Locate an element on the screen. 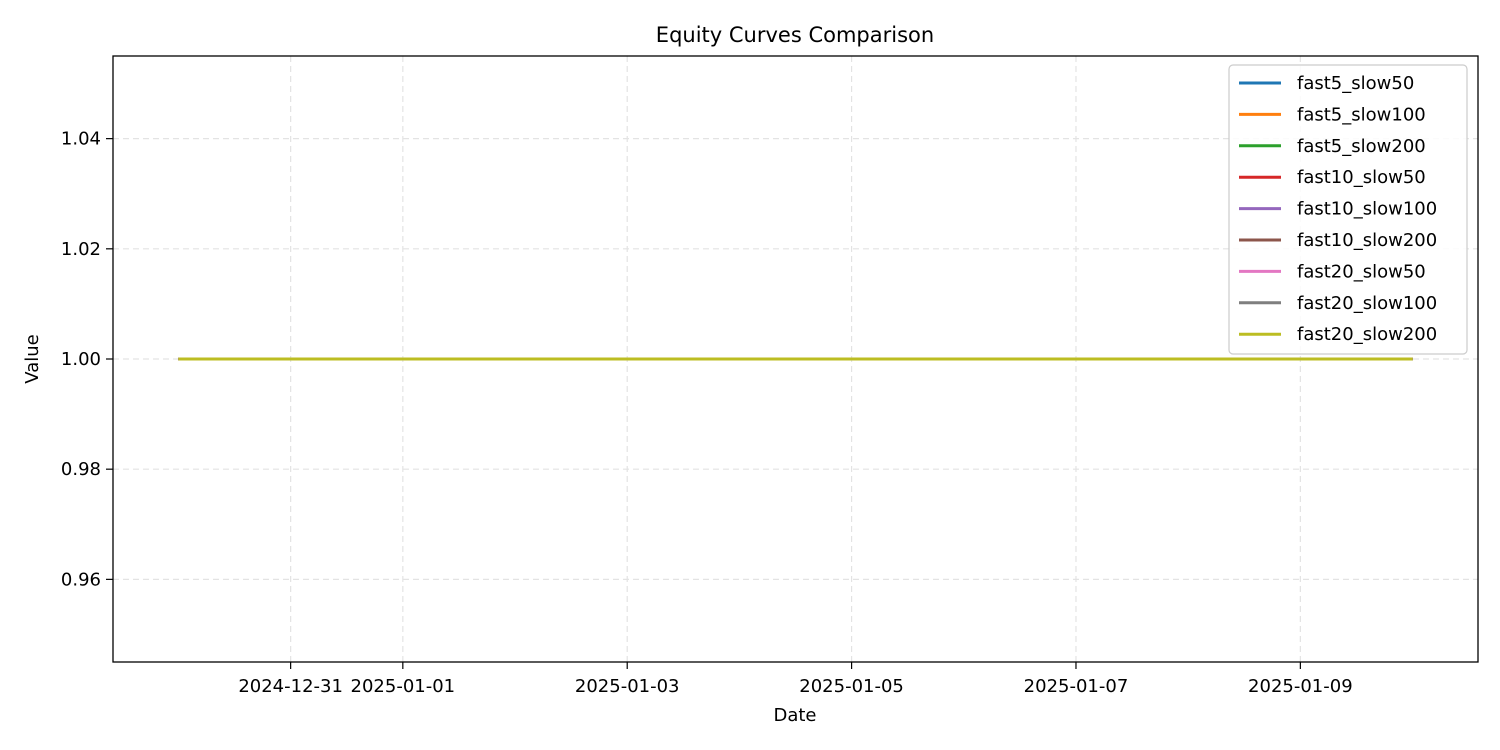 The image size is (1500, 750). chart-title: Equity Curves Comparison is located at coordinates (795, 35).